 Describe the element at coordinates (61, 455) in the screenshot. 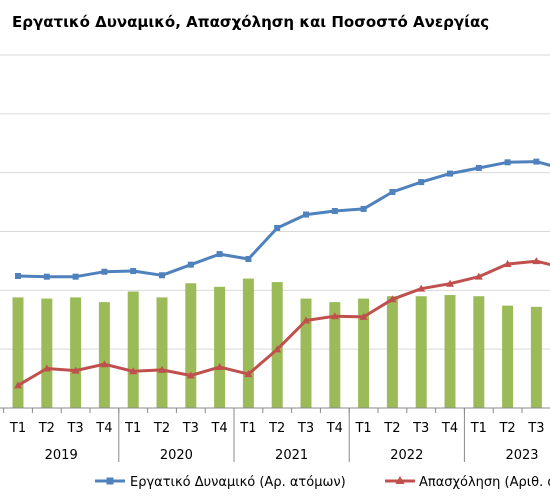

I see `year-label: 2019` at that location.